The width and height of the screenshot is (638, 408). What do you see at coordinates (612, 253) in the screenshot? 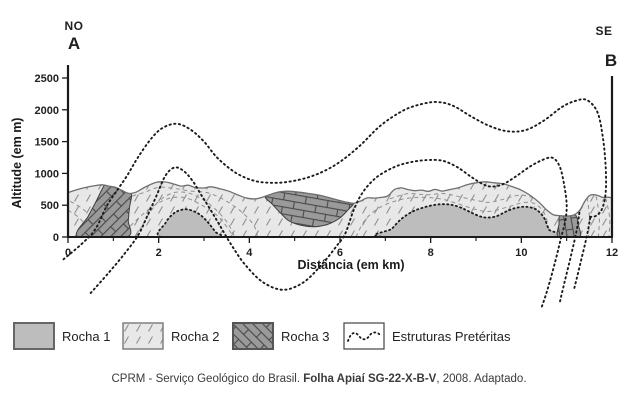
I see `x-tick-label: 12` at bounding box center [612, 253].